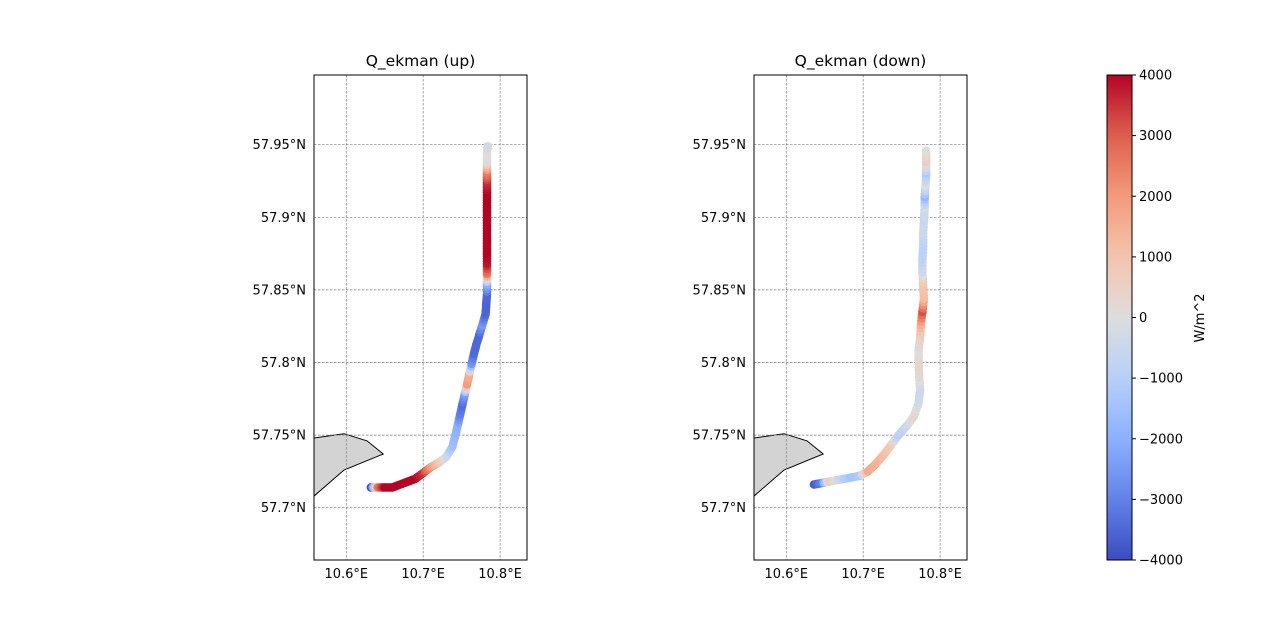 This screenshot has height=629, width=1280. Describe the element at coordinates (1119, 317) in the screenshot. I see `colorbar-gradient` at that location.